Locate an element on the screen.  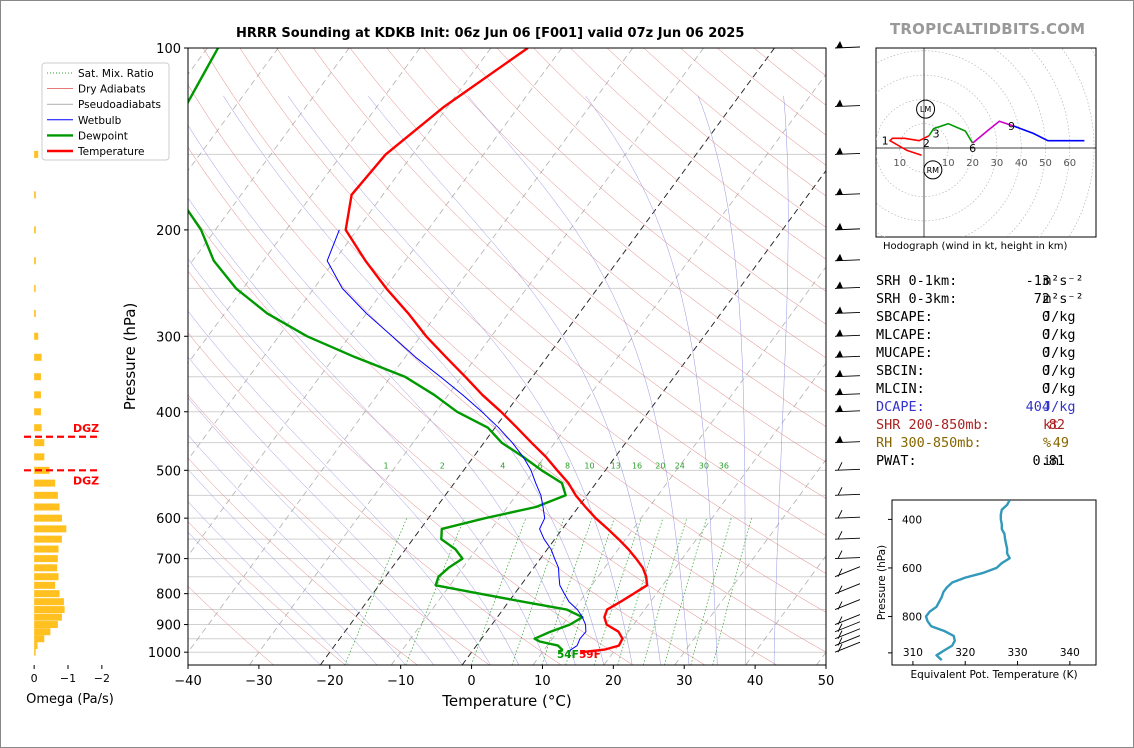
stat-row: SBCAPE: 0 J/kg is located at coordinates (996, 317).